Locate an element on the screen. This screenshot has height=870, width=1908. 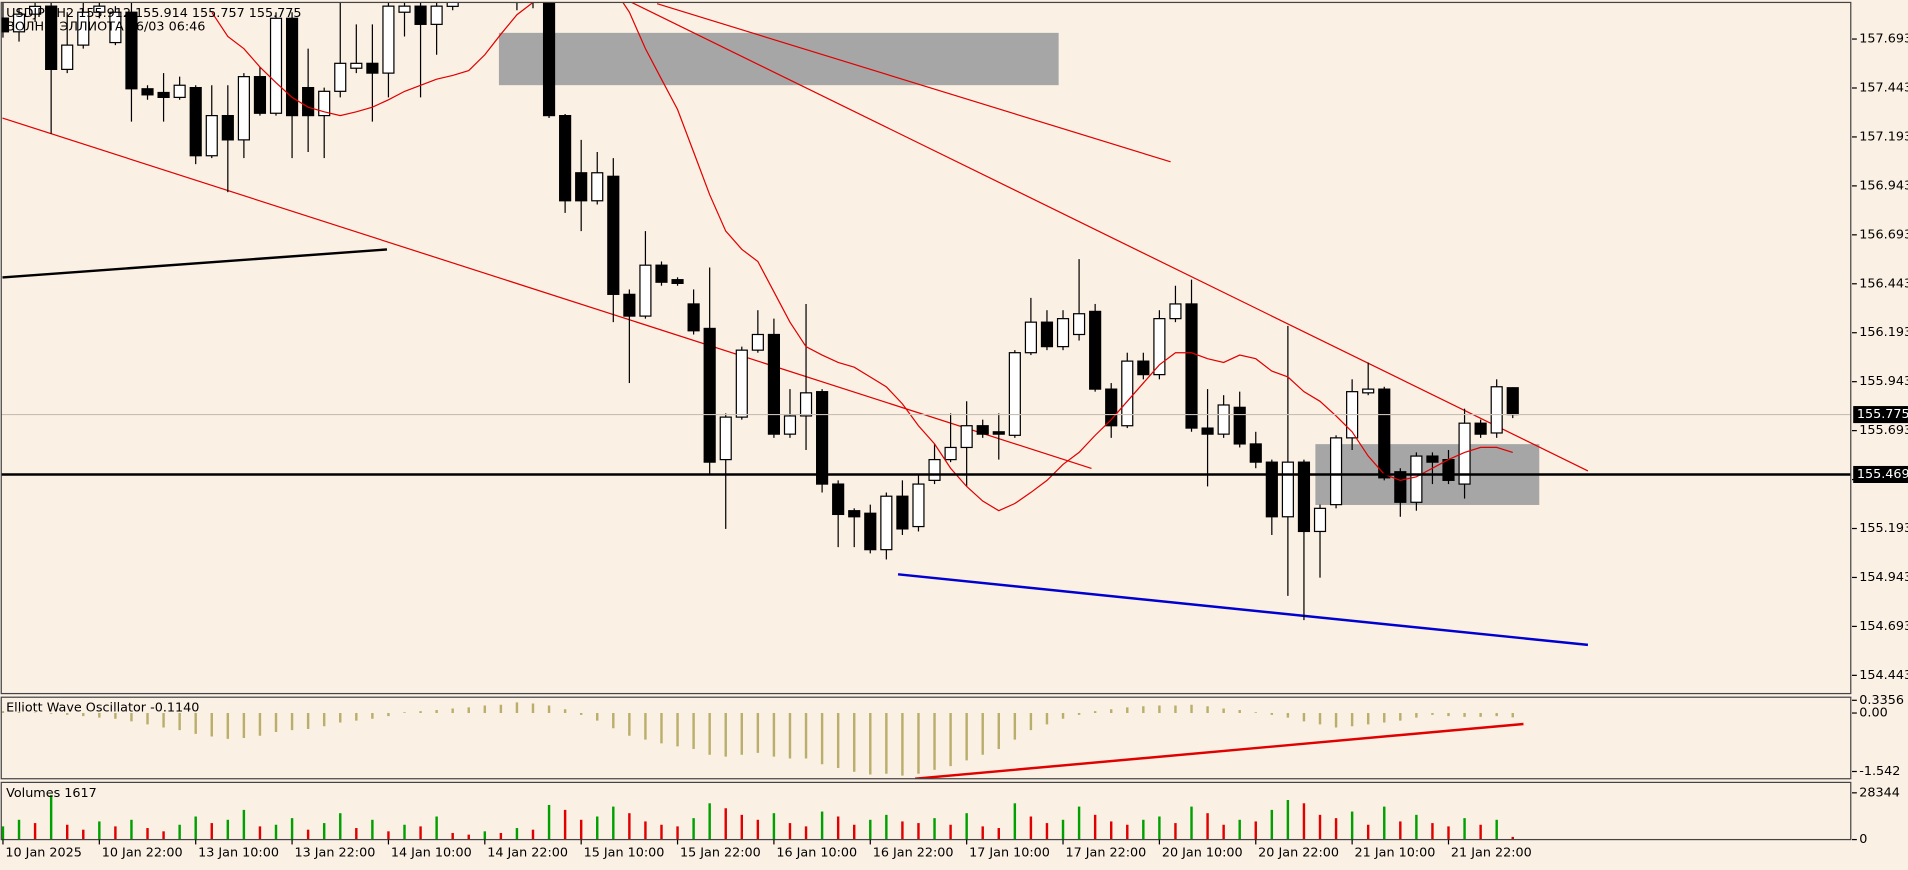
y-tick-label: 156.693 is located at coordinates (1883, 234).